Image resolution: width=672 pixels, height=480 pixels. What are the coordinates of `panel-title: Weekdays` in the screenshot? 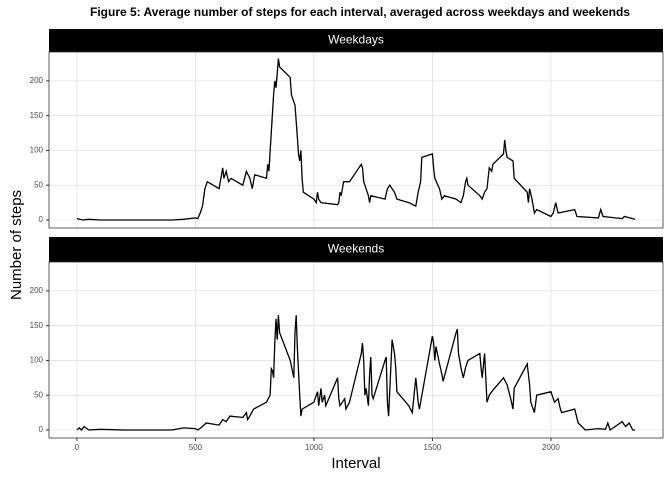 It's located at (356, 40).